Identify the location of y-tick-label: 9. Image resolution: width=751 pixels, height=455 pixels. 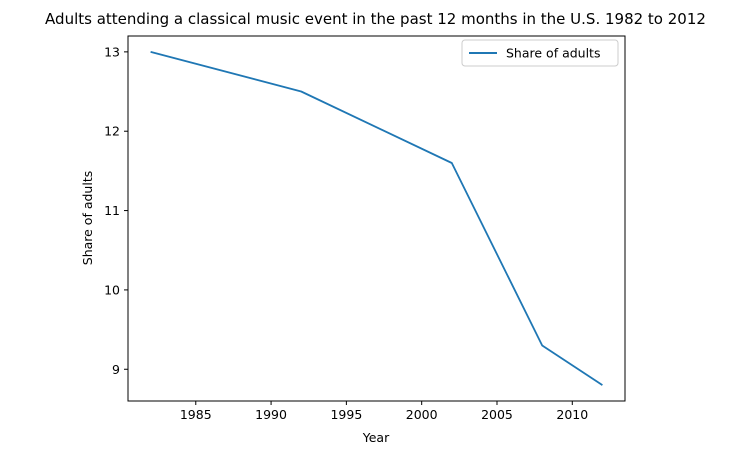
(116, 369).